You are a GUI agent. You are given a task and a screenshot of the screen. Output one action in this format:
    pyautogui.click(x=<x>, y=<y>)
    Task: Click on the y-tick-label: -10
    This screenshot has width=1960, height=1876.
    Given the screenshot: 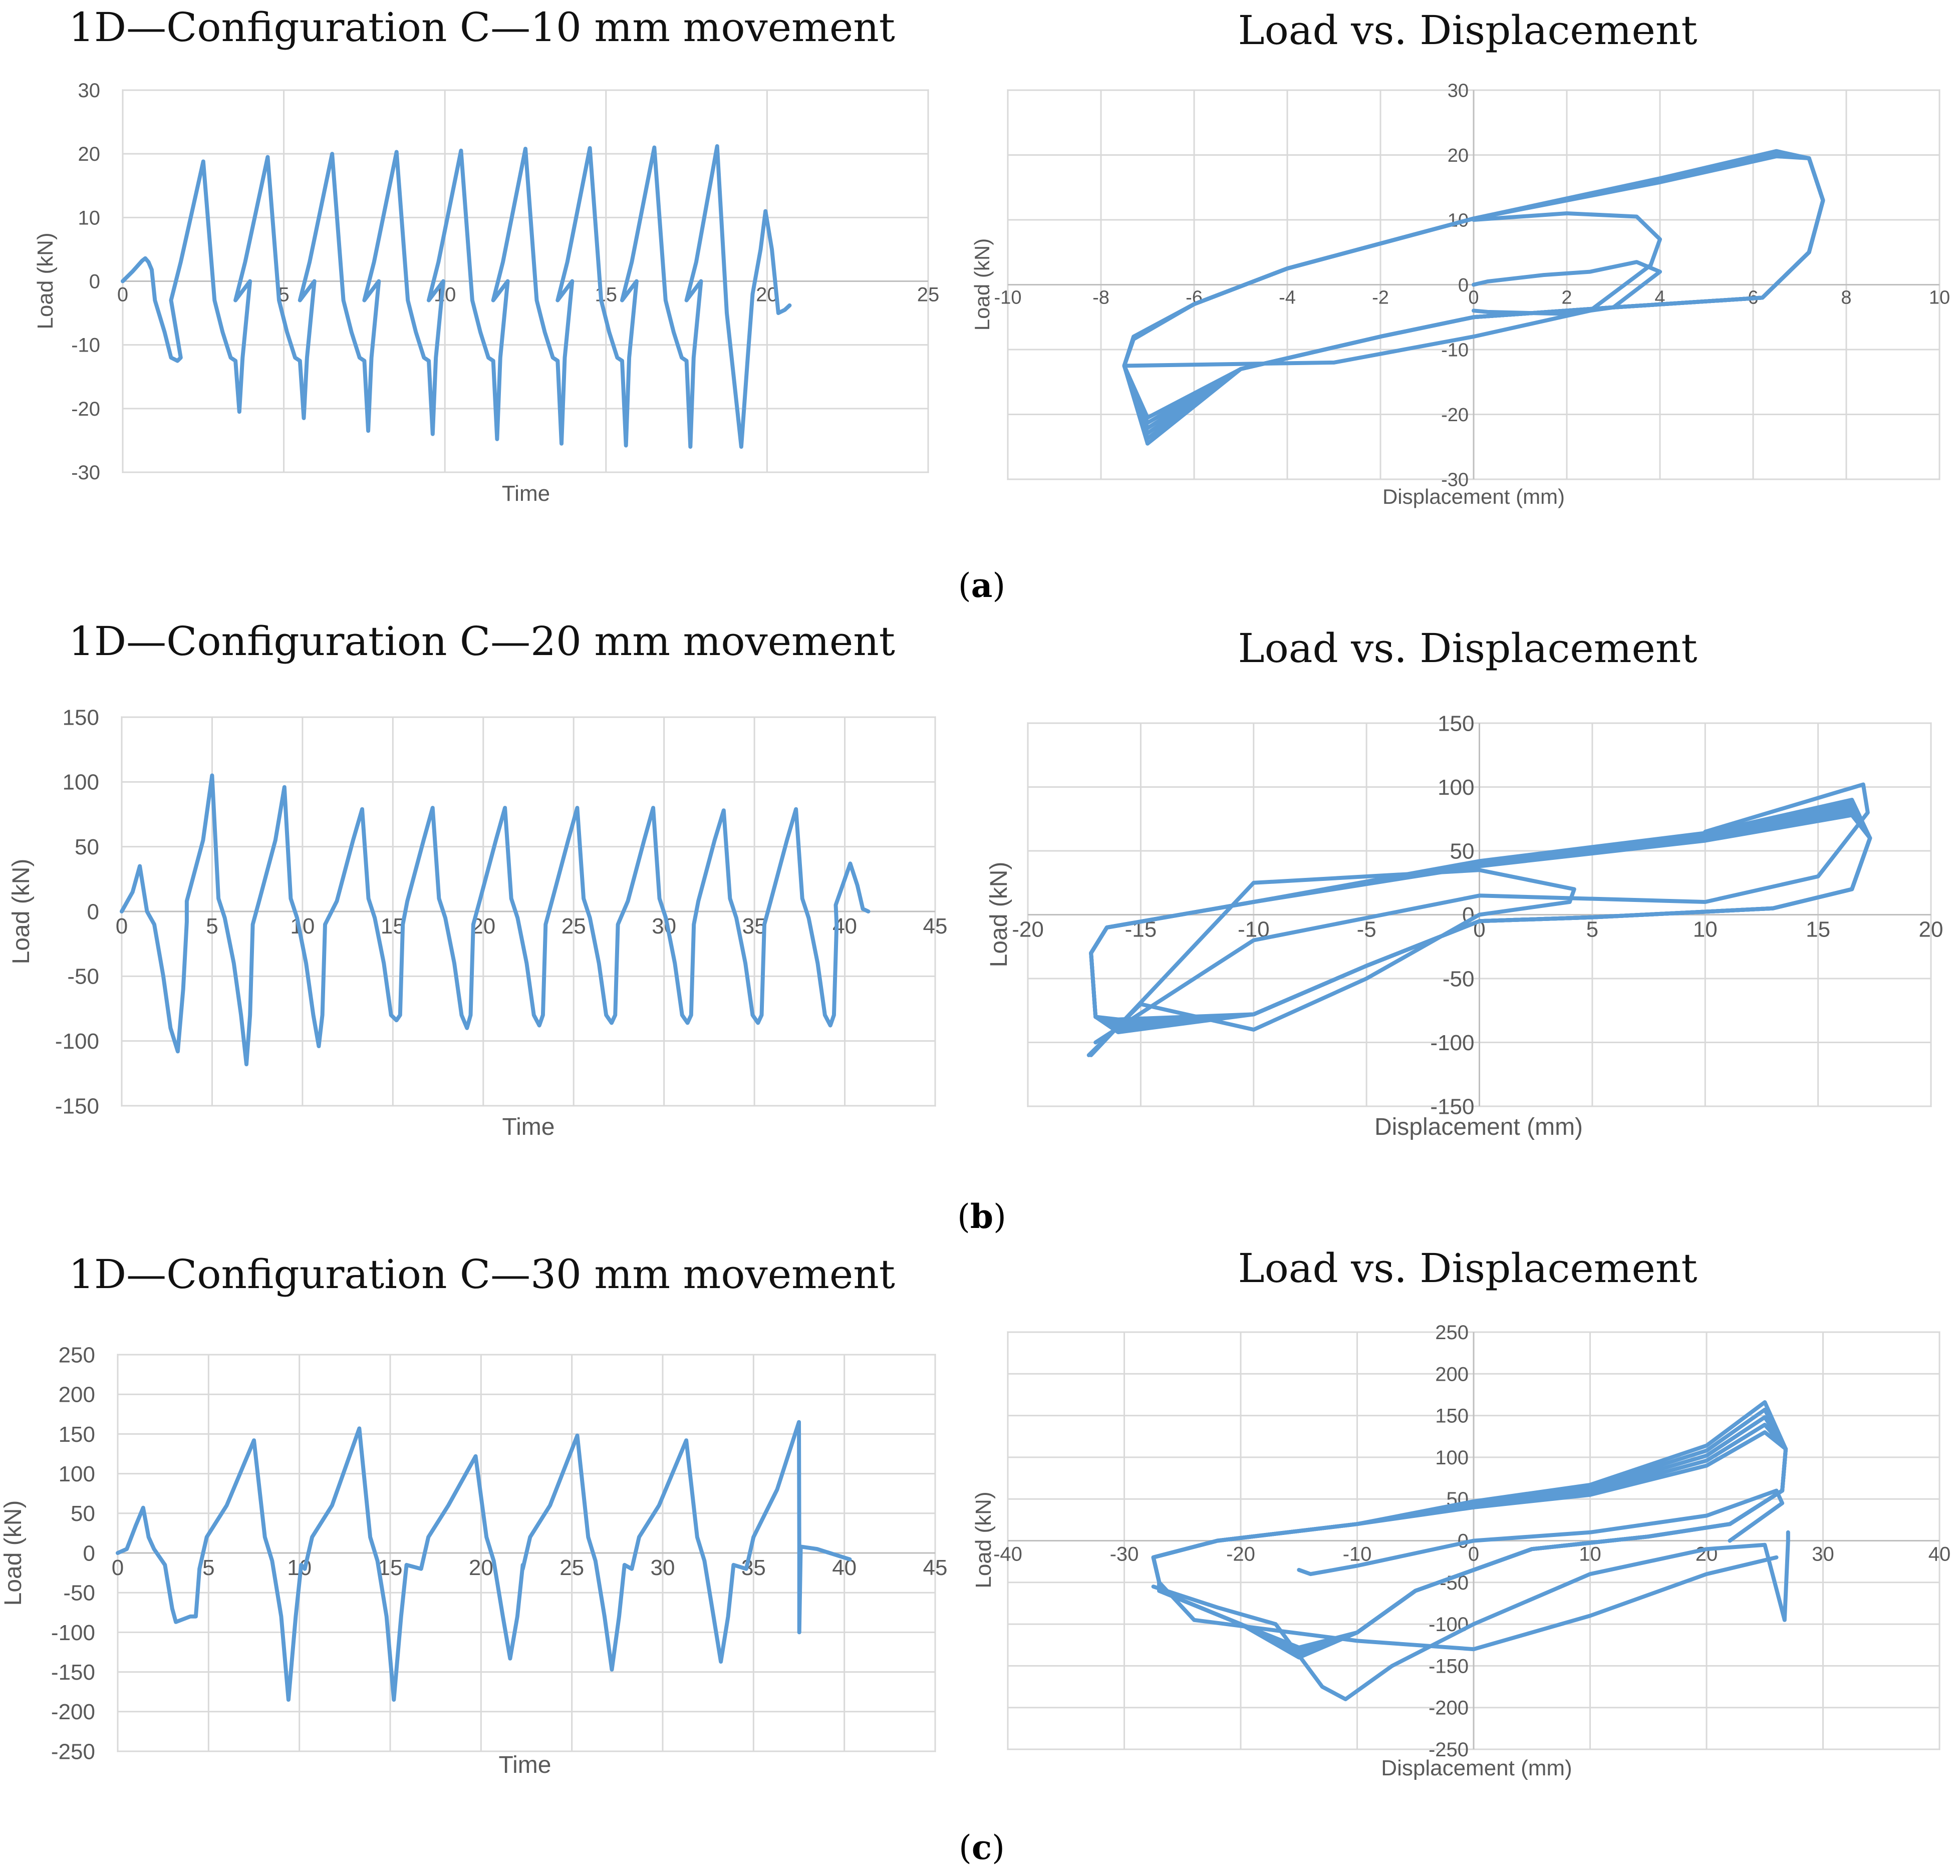 What is the action you would take?
    pyautogui.click(x=85, y=346)
    